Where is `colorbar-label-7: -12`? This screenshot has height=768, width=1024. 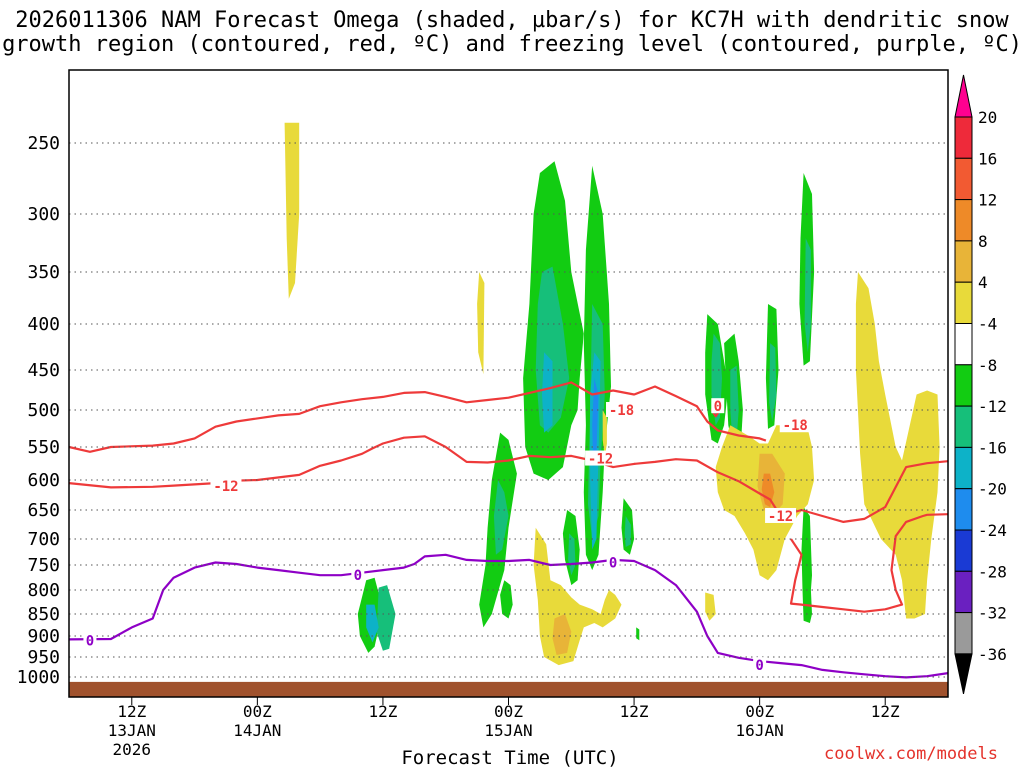
colorbar-label-7: -12 is located at coordinates (992, 406).